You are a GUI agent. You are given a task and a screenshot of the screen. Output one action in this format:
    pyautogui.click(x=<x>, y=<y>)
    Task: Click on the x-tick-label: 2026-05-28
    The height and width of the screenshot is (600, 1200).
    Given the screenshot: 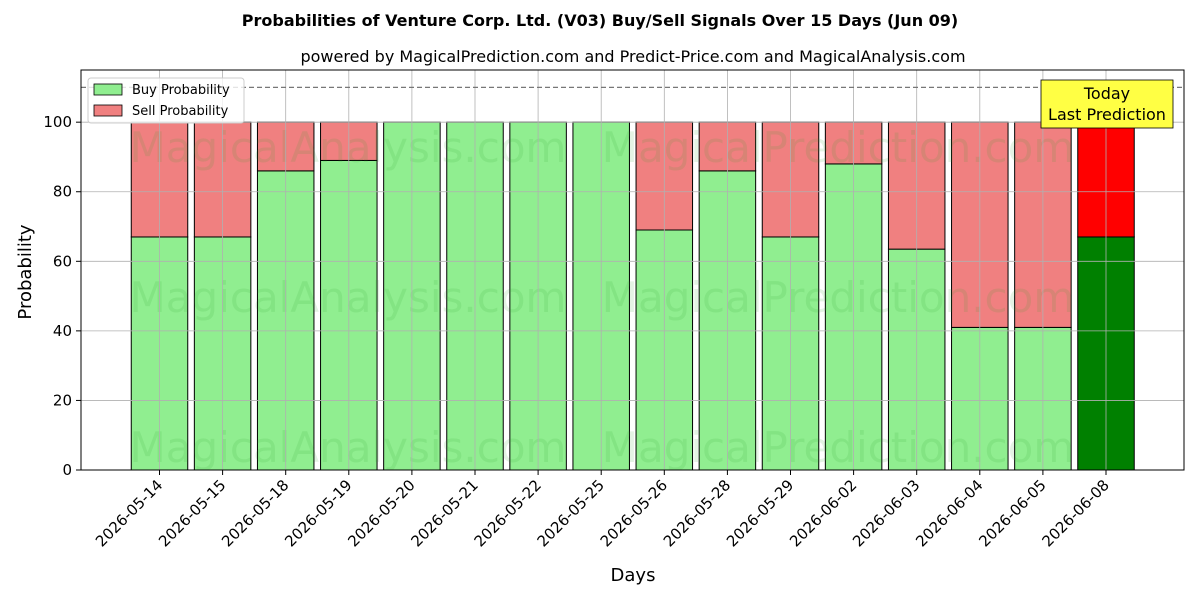 What is the action you would take?
    pyautogui.click(x=697, y=513)
    